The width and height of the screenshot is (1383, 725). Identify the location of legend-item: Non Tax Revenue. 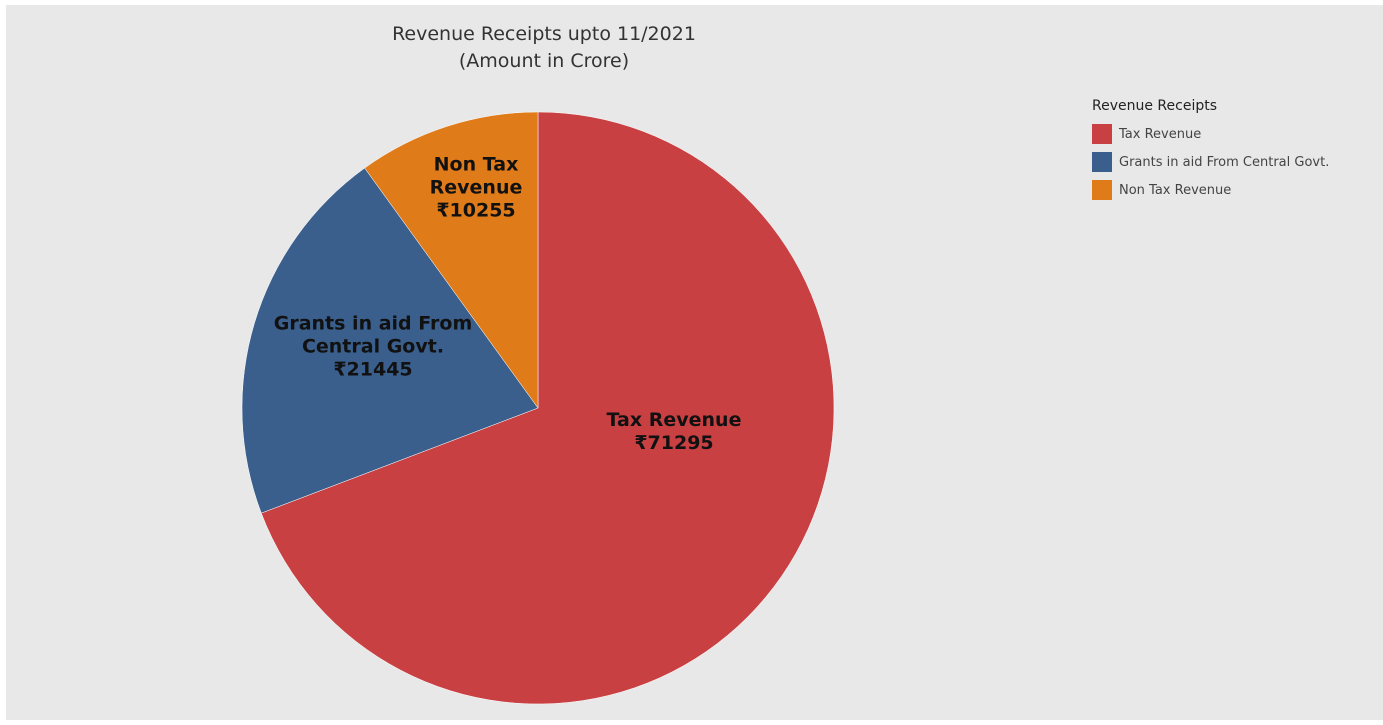
(1210, 190).